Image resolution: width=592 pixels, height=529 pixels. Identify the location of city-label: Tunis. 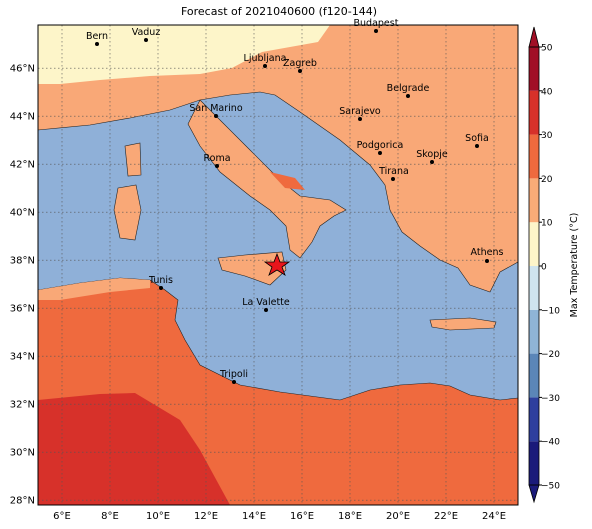
(160, 280).